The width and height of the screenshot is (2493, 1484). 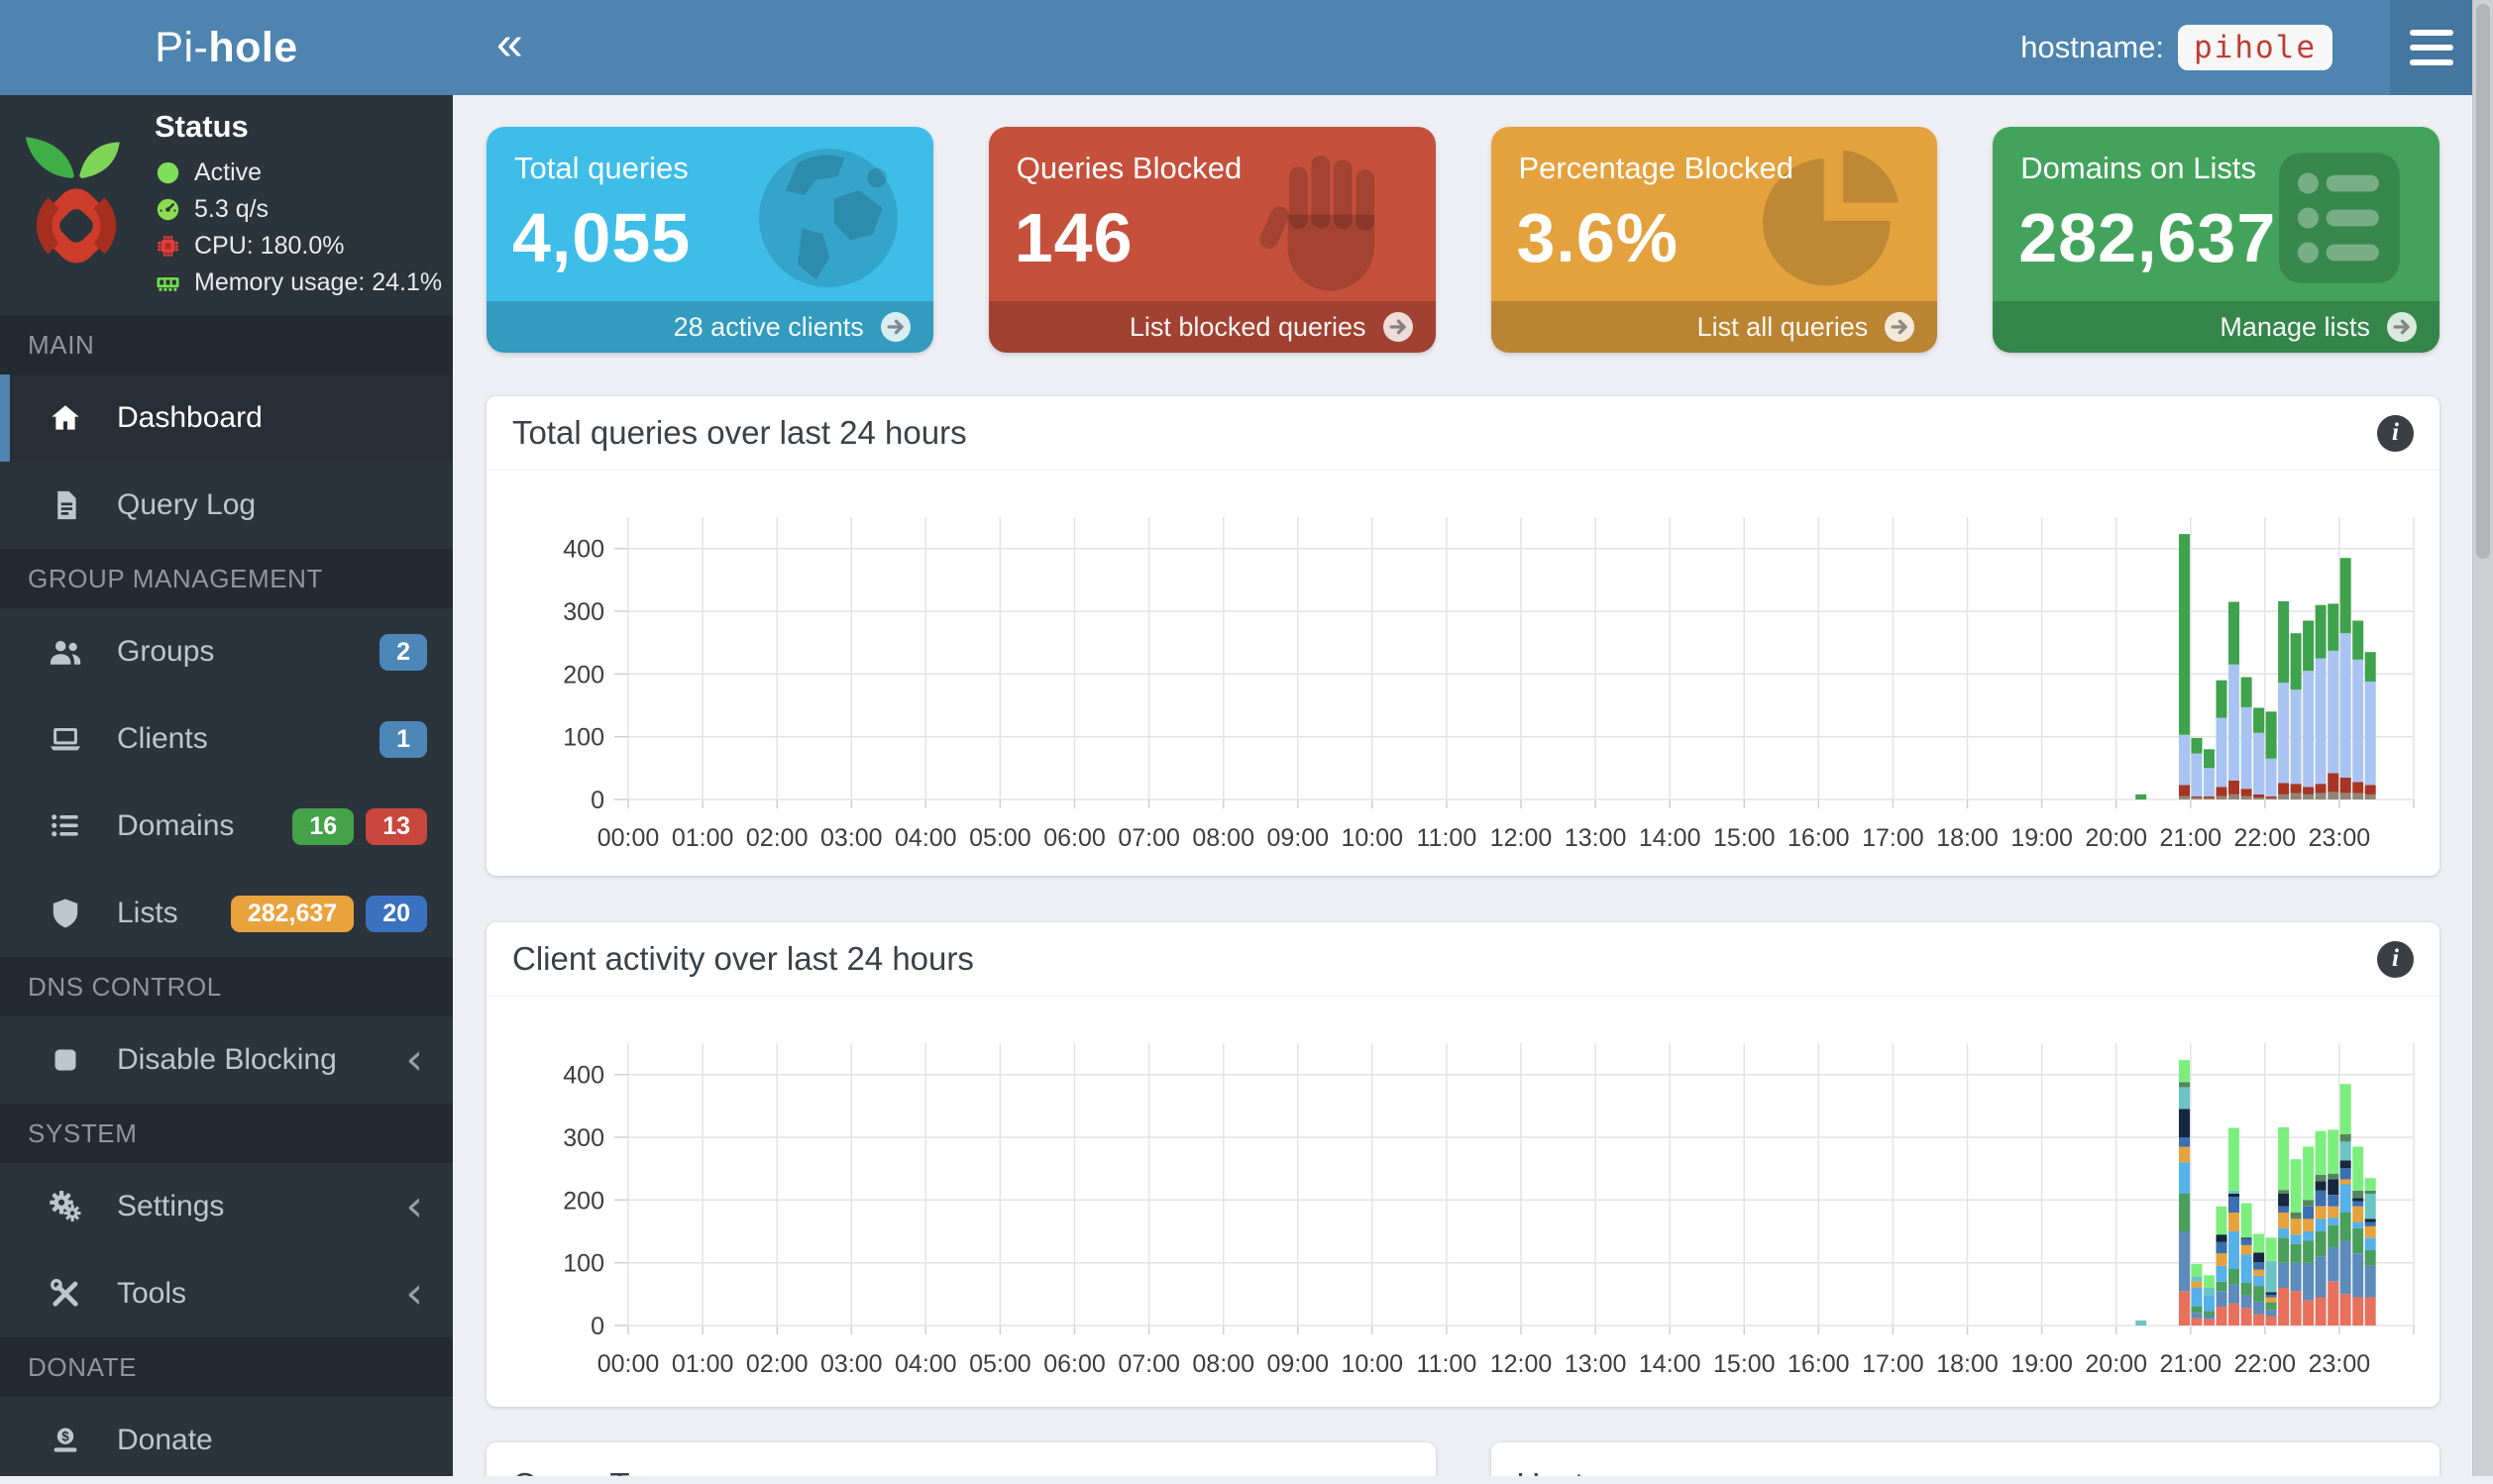 What do you see at coordinates (2483, 281) in the screenshot?
I see `scrollbar-thumb` at bounding box center [2483, 281].